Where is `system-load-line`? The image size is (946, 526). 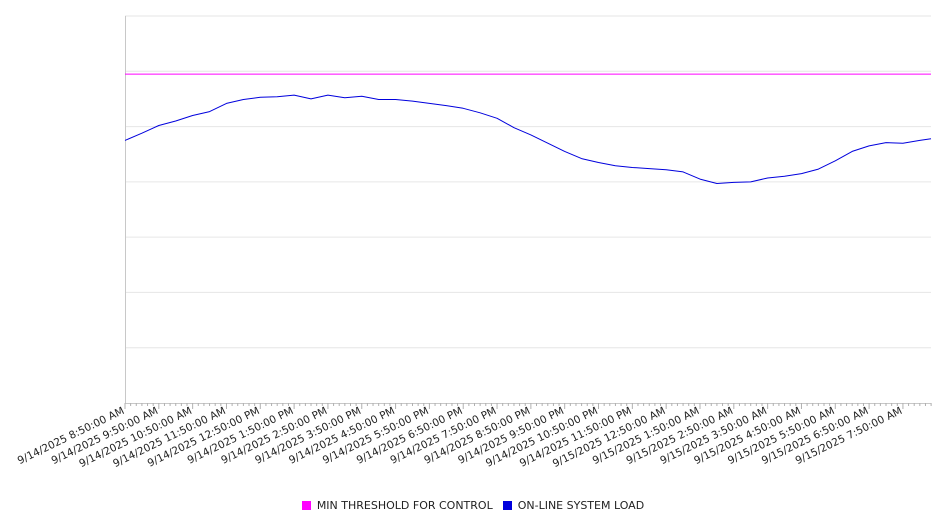 system-load-line is located at coordinates (528, 139).